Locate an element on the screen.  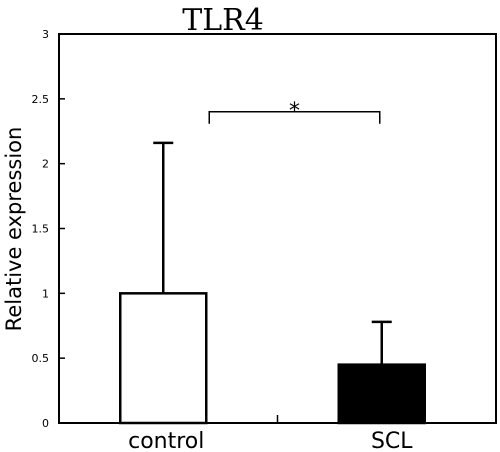
x-tick-label-control: control is located at coordinates (166, 440).